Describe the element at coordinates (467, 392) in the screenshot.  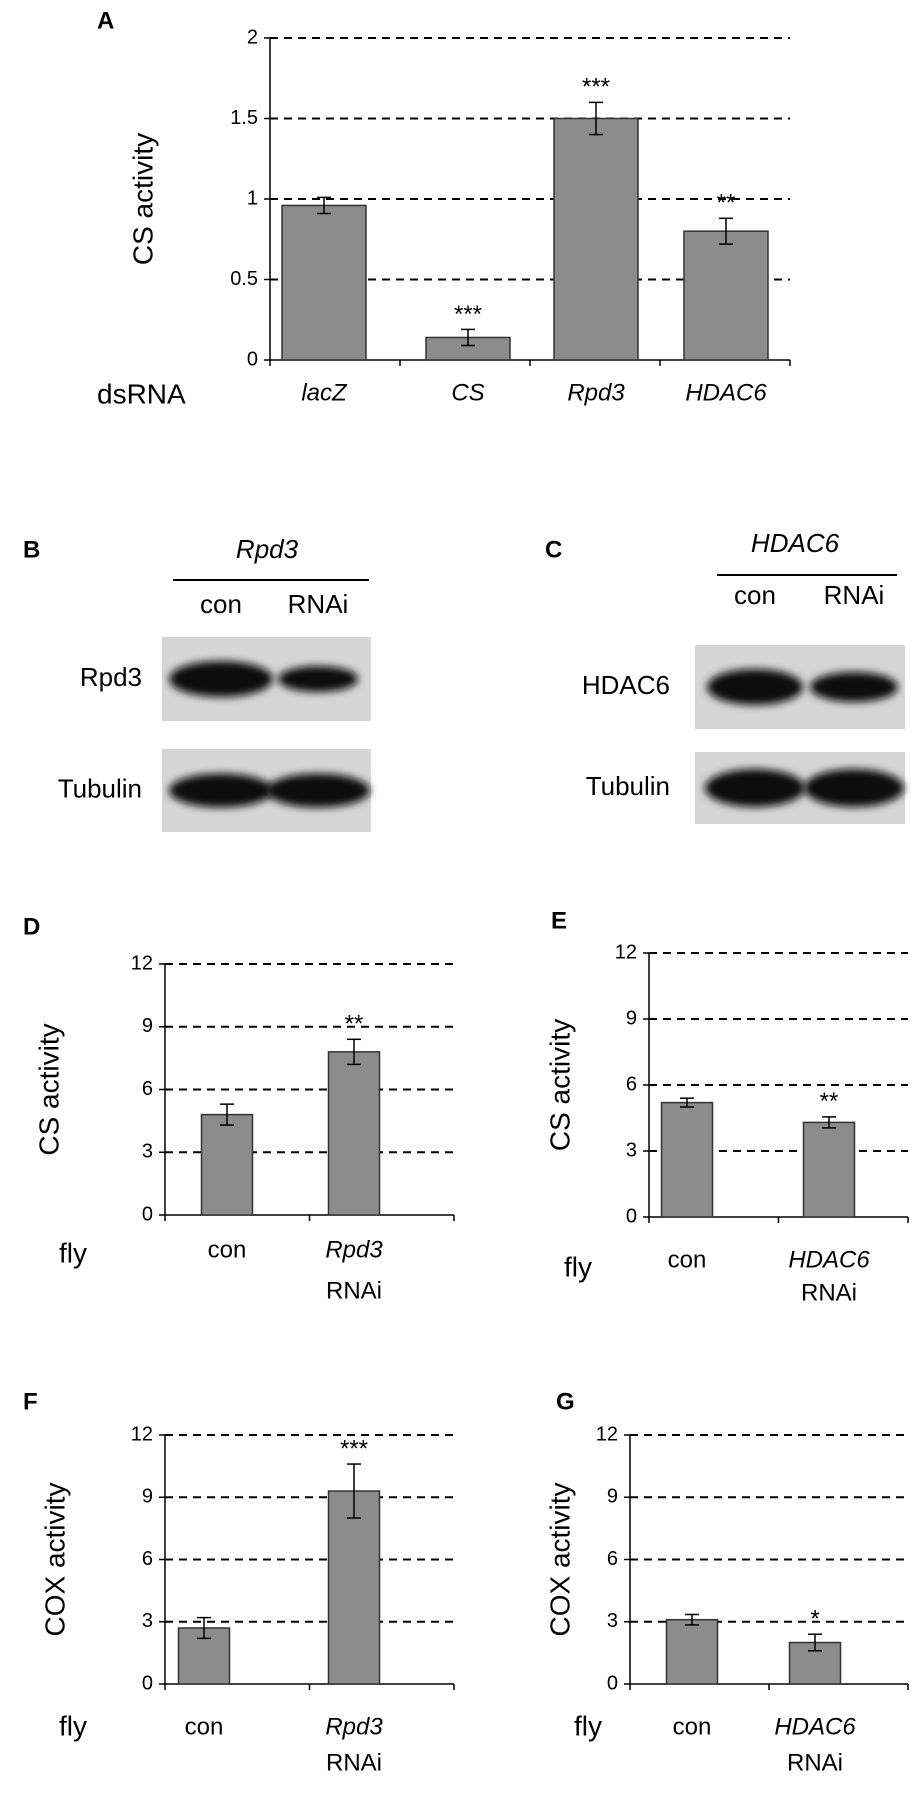
I see `x-tick-label: CS` at that location.